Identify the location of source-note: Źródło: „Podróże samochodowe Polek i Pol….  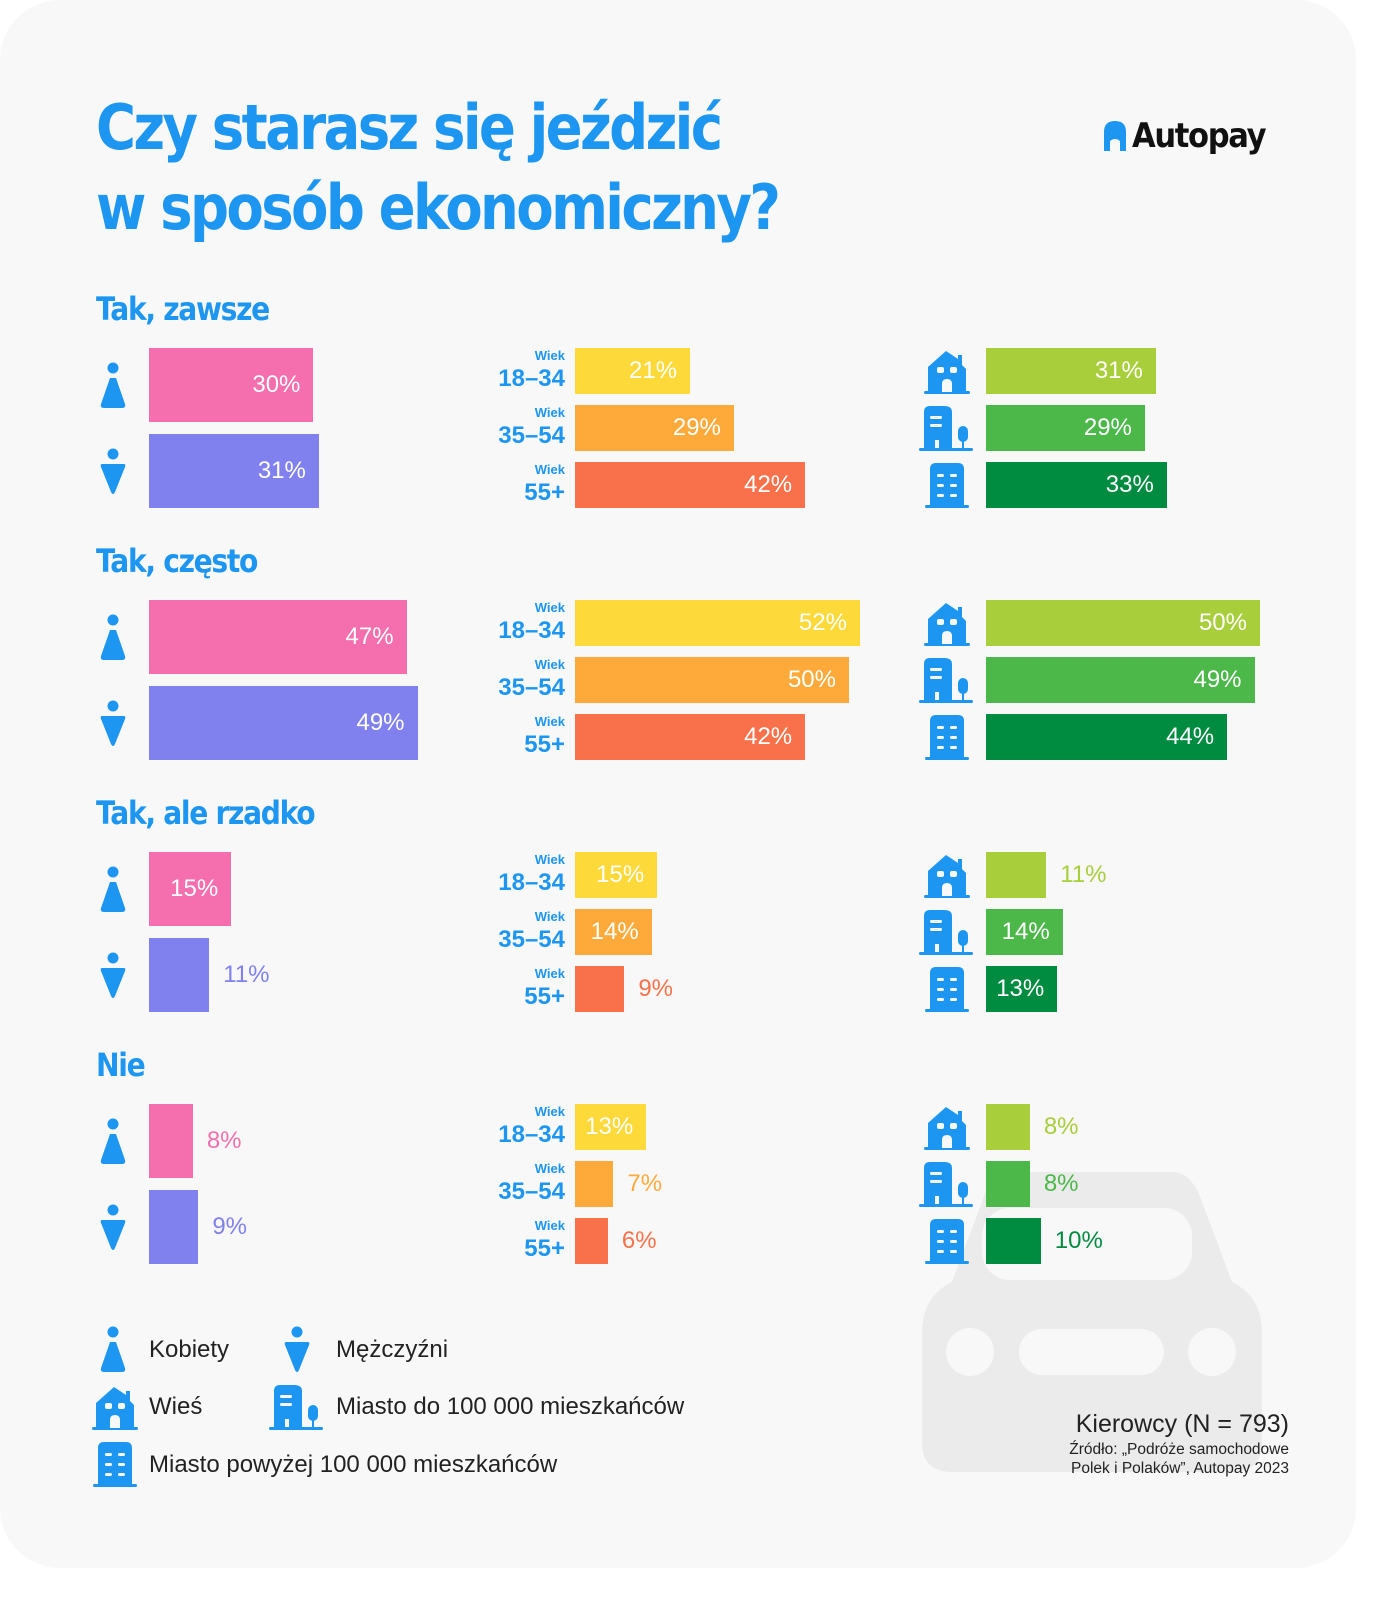
(1179, 1459).